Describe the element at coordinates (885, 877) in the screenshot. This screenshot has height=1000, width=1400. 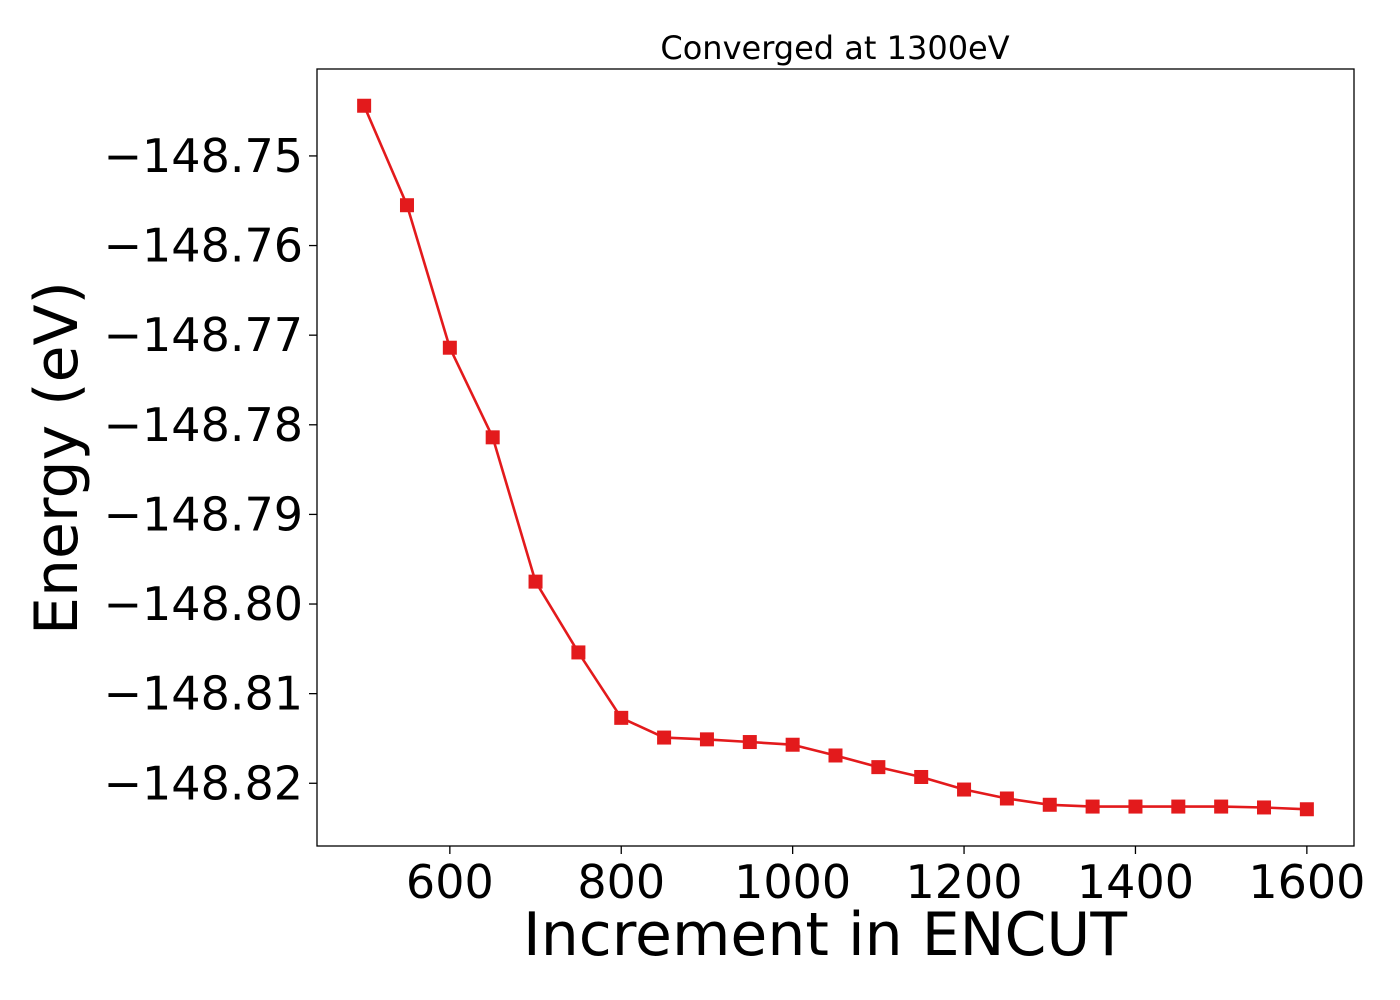
I see `x-axis-ticks: 600 800 1000 1200 1400 1600` at that location.